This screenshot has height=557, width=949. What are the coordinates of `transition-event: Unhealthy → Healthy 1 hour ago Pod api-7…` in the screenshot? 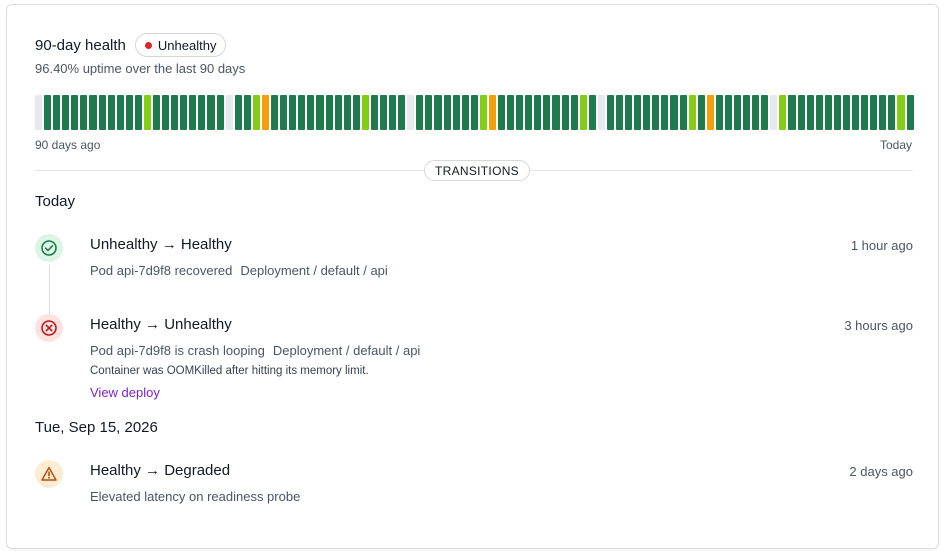 It's located at (474, 262).